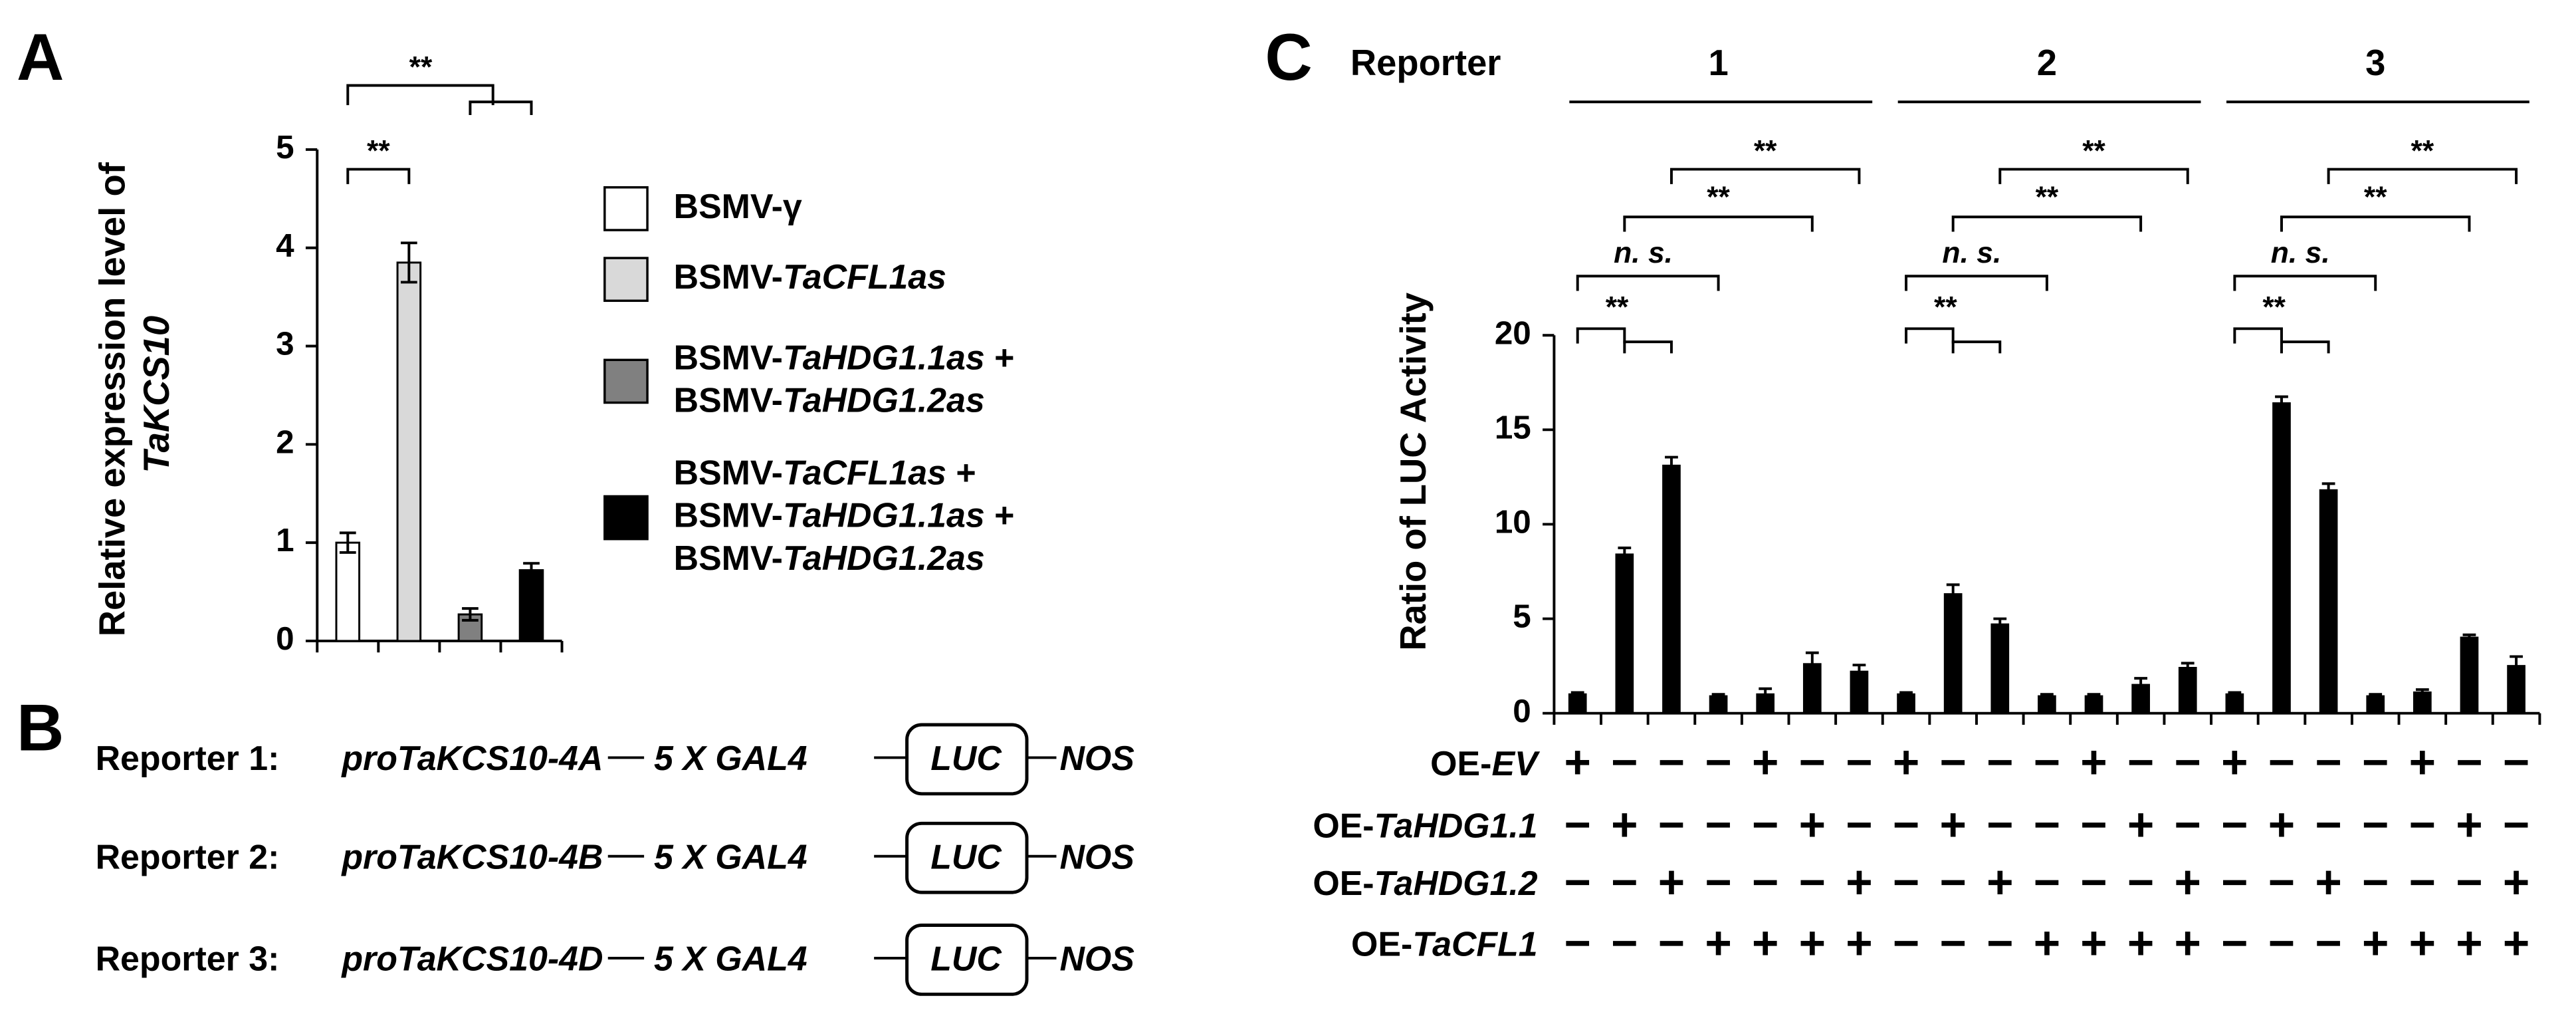 Image resolution: width=2576 pixels, height=1014 pixels. Describe the element at coordinates (849, 378) in the screenshot. I see `legend-label: BSMV-TaHDG1.1as + BSMV-TaHDG1.2as` at that location.